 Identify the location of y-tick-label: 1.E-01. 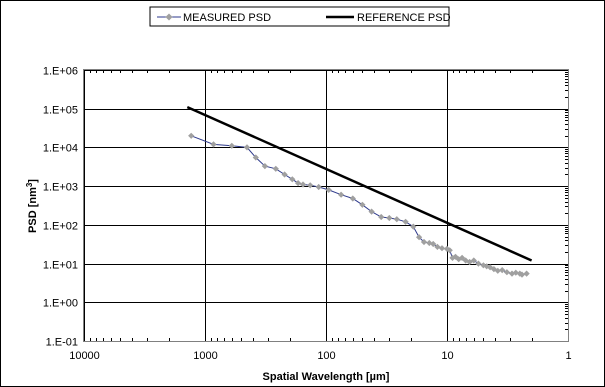
(62, 343).